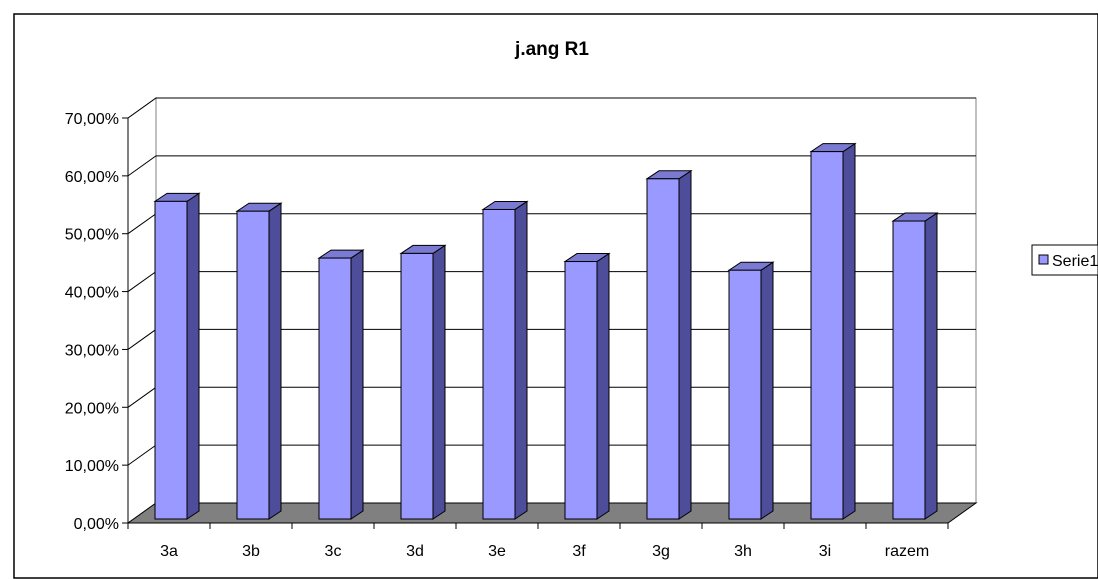 The height and width of the screenshot is (579, 1098). What do you see at coordinates (92, 466) in the screenshot?
I see `y-tick-label: 10,00%` at bounding box center [92, 466].